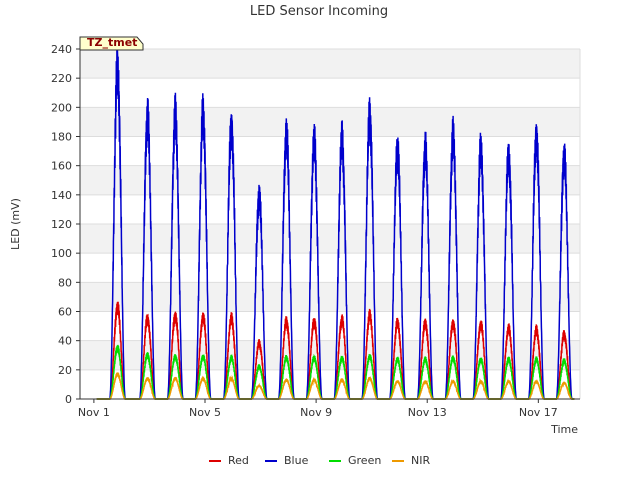  I want to click on y-tick-label: 140, so click(61, 195).